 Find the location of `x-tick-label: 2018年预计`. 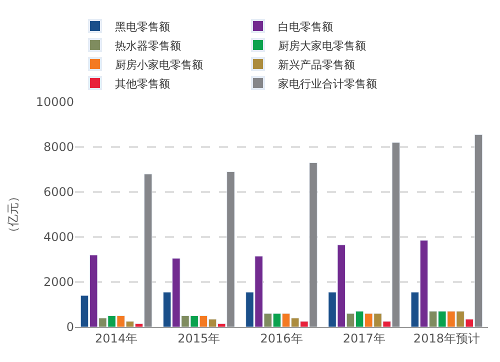

x-tick-label: 2018年预计 is located at coordinates (446, 338).